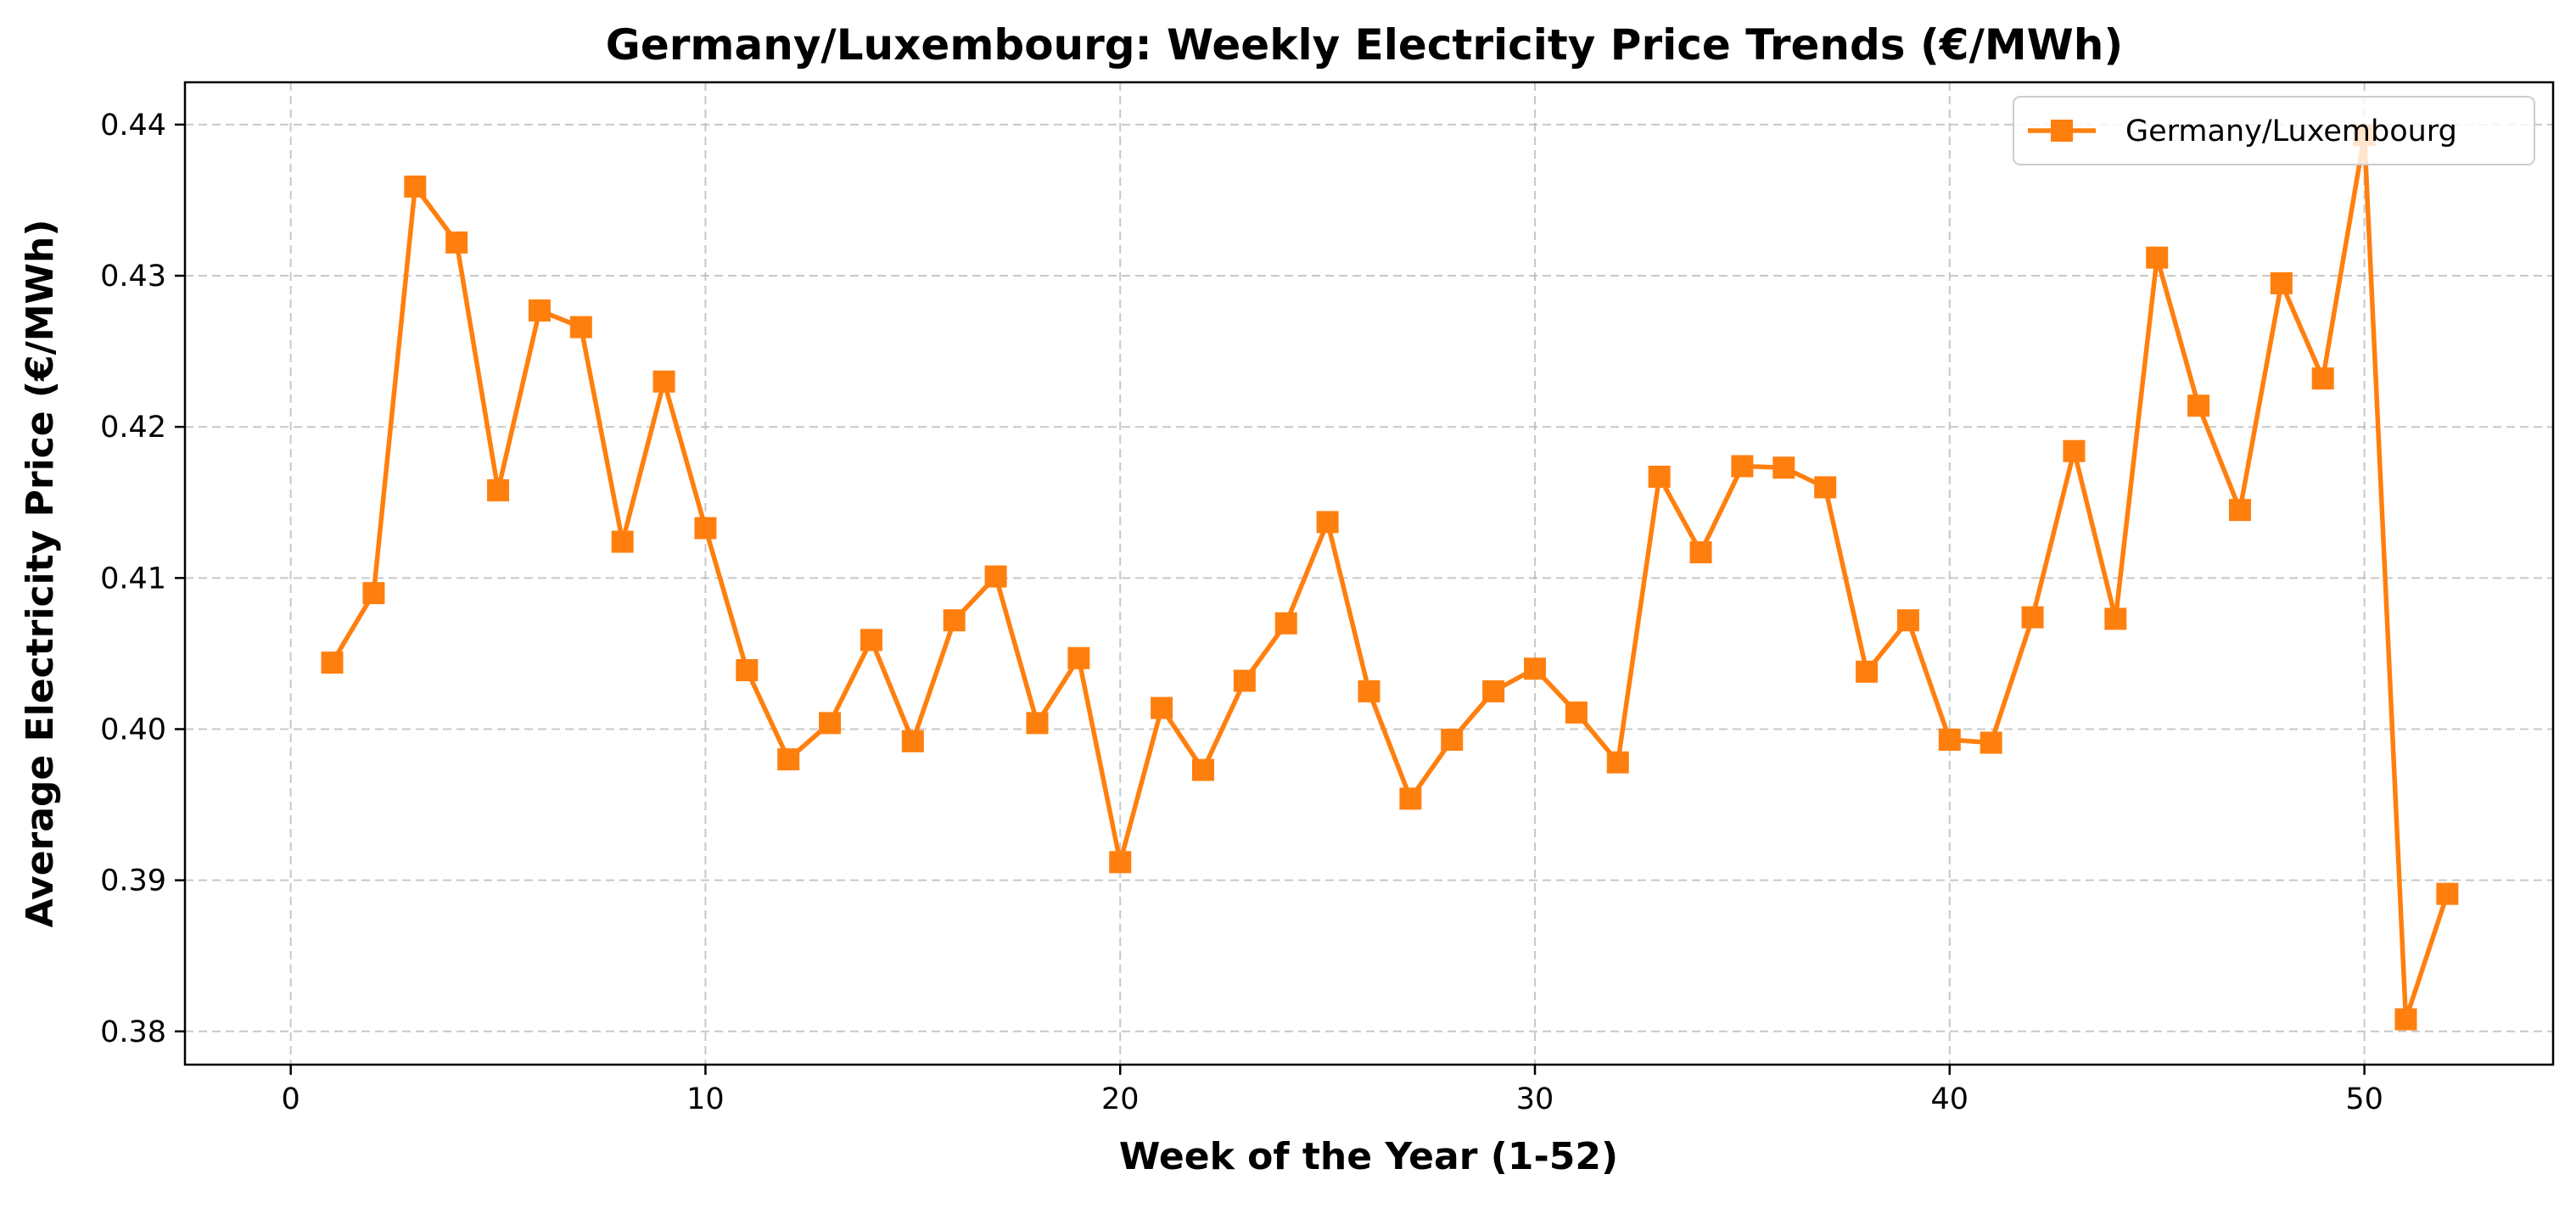 This screenshot has height=1208, width=2576. Describe the element at coordinates (133, 428) in the screenshot. I see `y-tick-label: 0.42` at that location.